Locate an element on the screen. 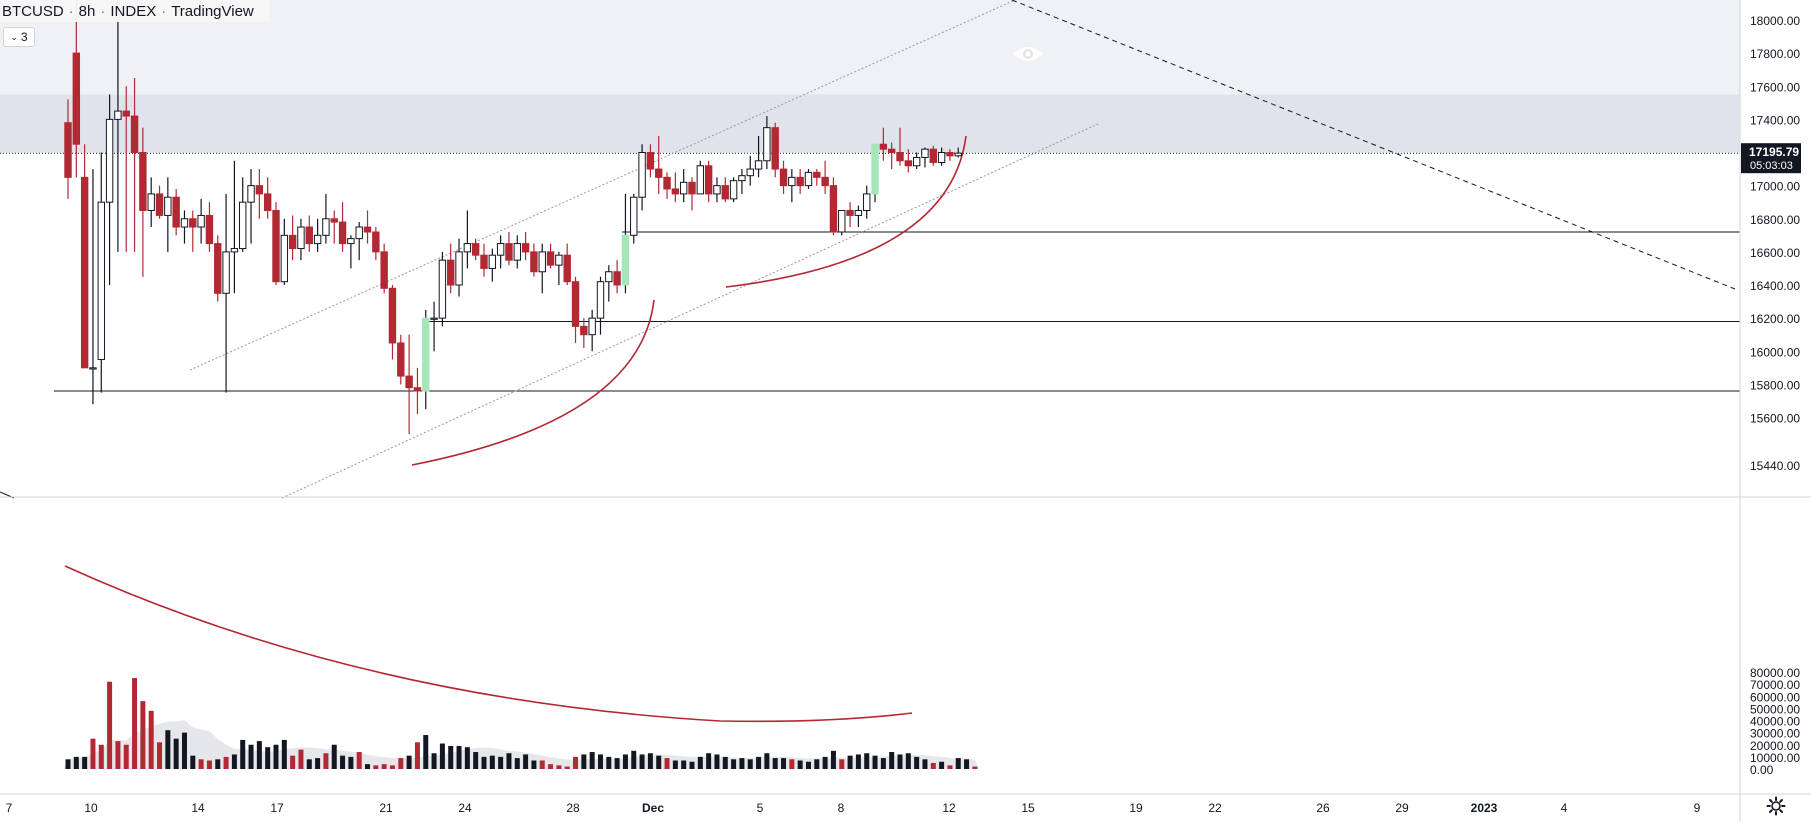  eye-icon is located at coordinates (1028, 54).